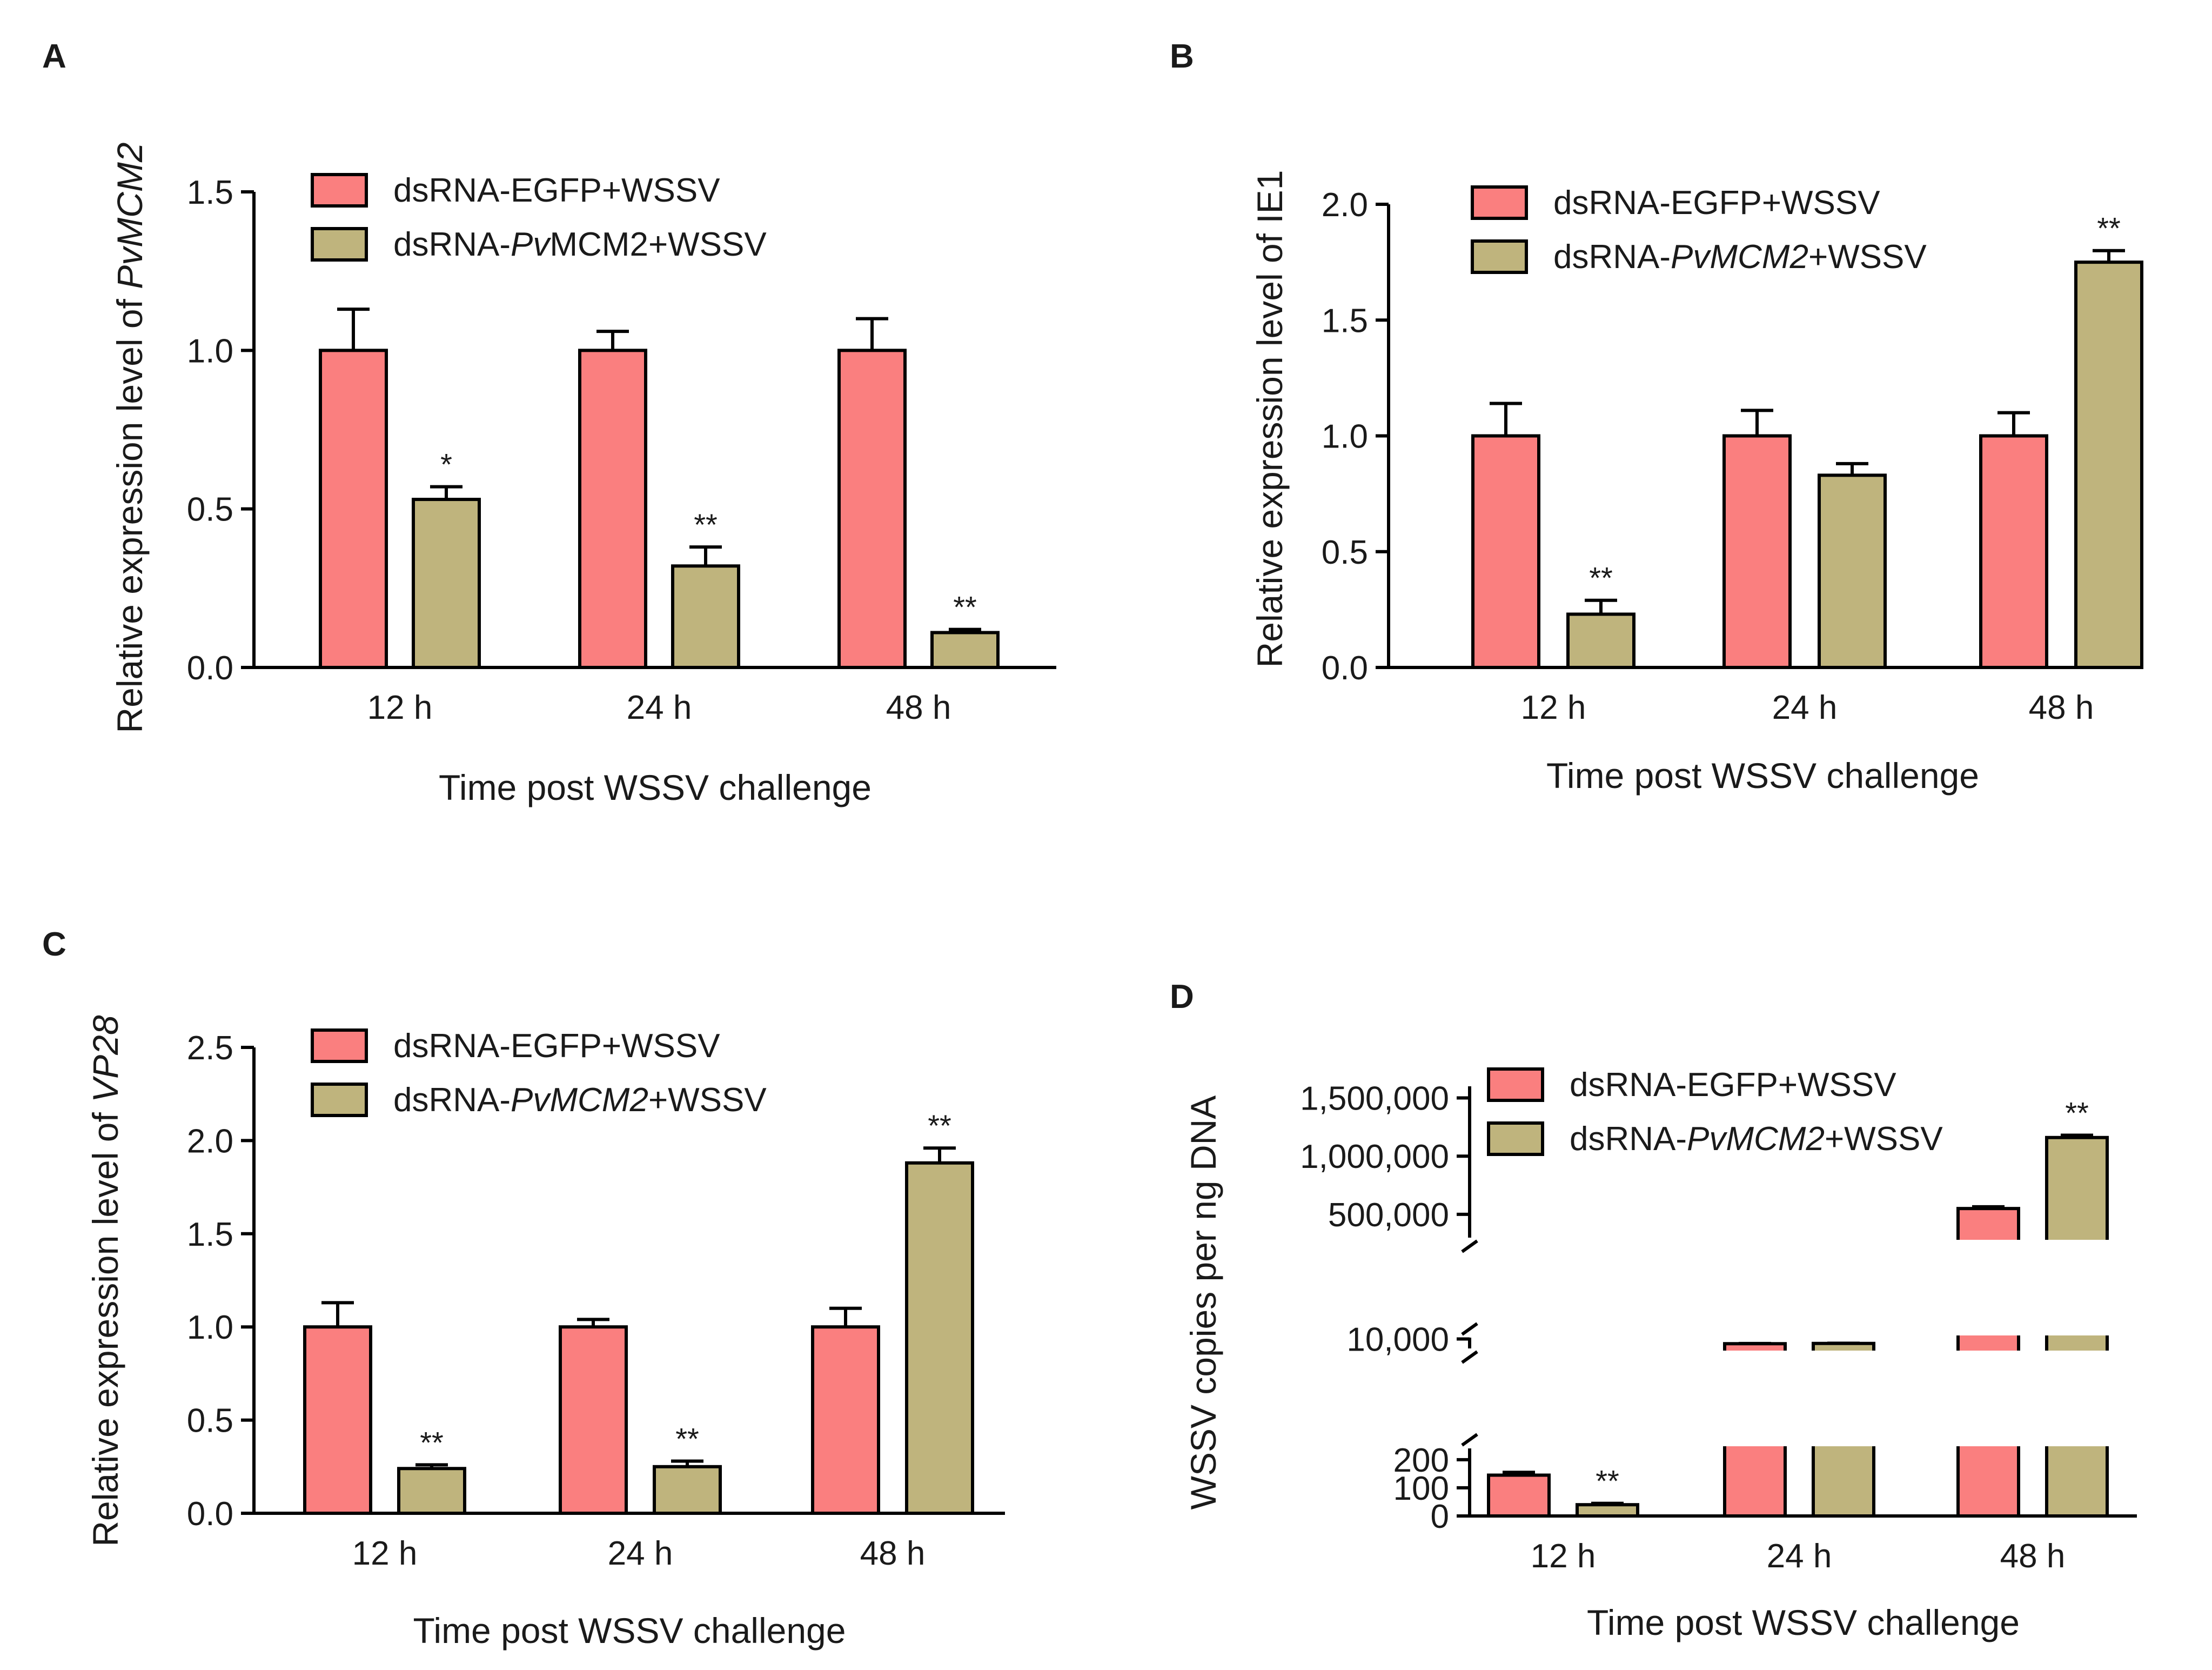 Image resolution: width=2212 pixels, height=1670 pixels. I want to click on y-tick-label-1-1: 0, so click(1440, 1516).